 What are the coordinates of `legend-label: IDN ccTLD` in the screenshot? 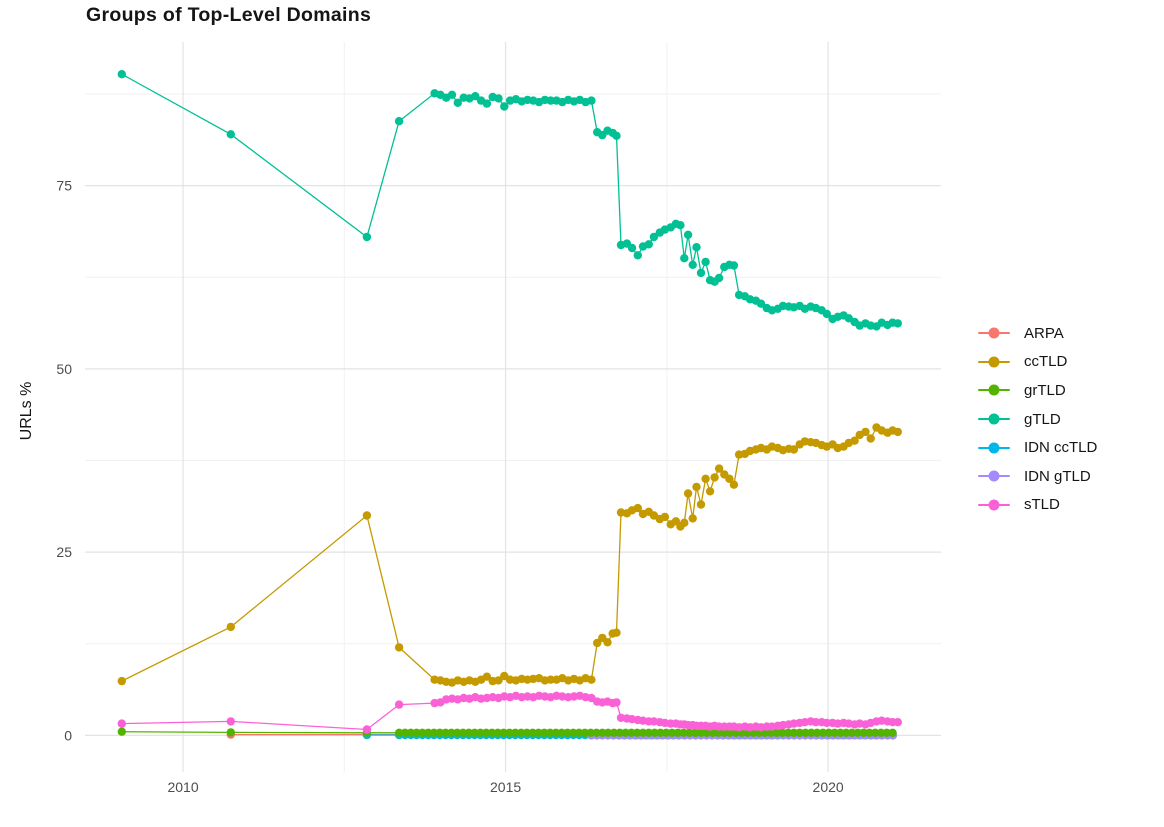 It's located at (1061, 448).